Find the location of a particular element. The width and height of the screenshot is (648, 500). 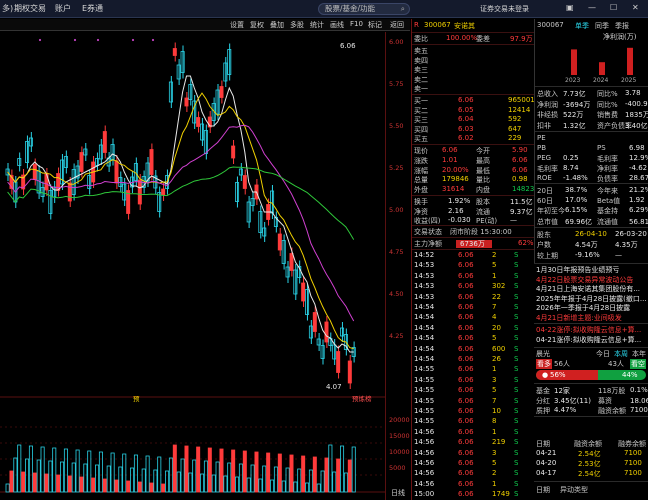

stat-label: 现价 is located at coordinates (421, 151).